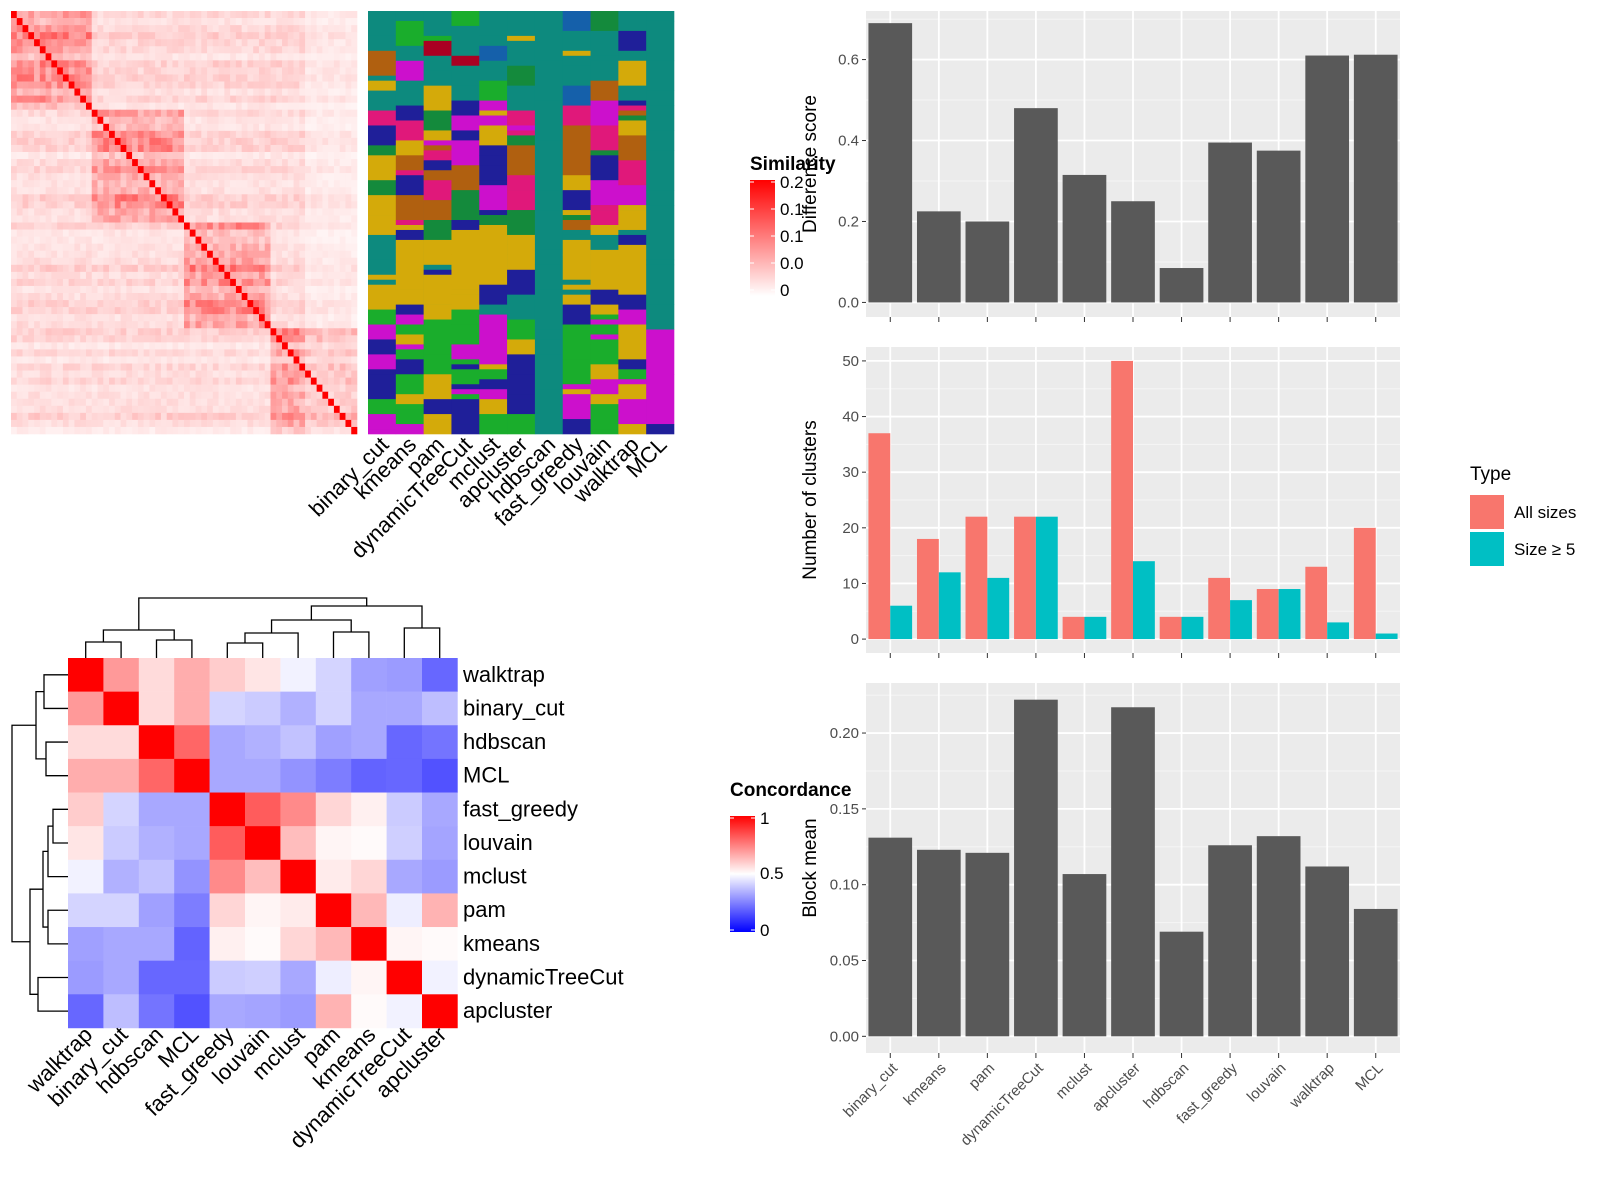  Describe the element at coordinates (848, 141) in the screenshot. I see `y-tick-label: 0.4` at that location.